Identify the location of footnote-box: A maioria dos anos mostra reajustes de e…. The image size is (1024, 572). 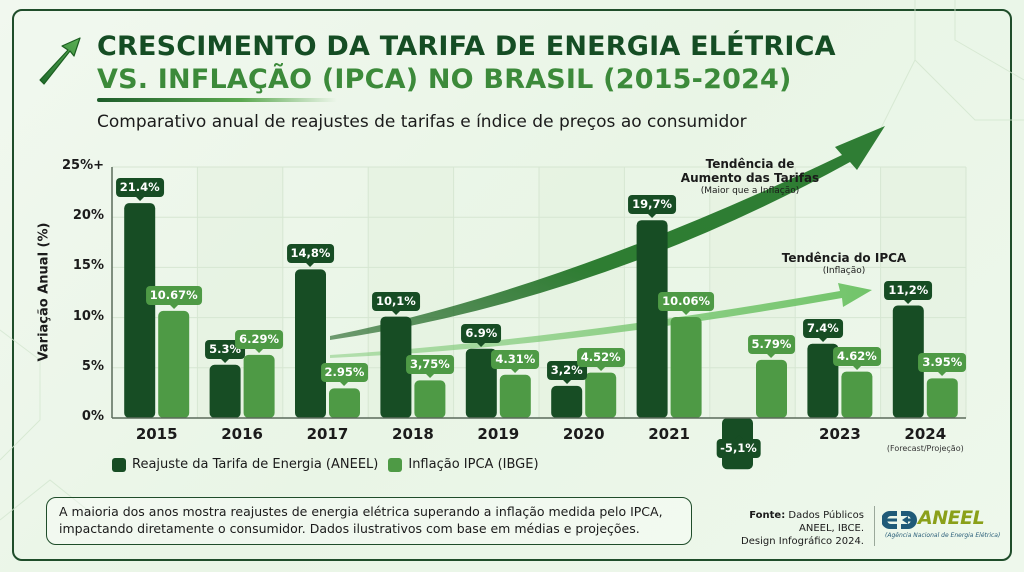
(369, 521).